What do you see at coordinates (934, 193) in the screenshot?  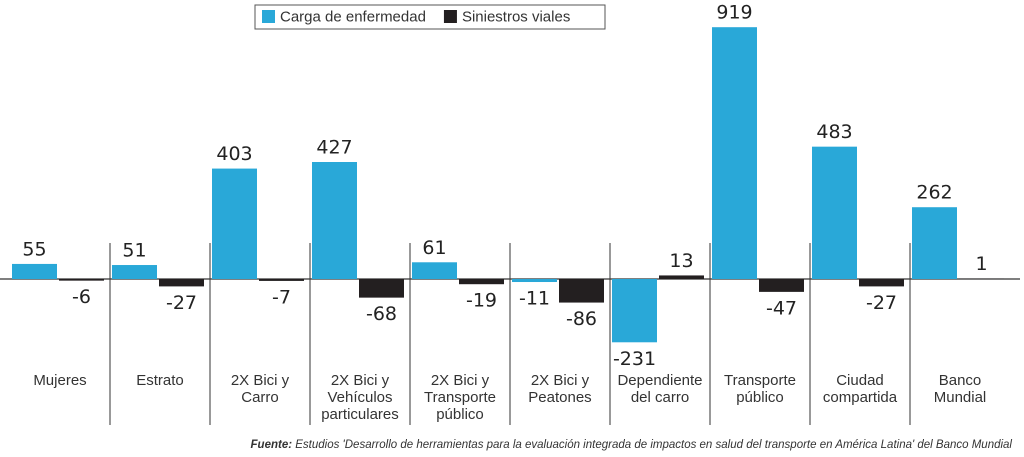 I see `value-label: 262` at bounding box center [934, 193].